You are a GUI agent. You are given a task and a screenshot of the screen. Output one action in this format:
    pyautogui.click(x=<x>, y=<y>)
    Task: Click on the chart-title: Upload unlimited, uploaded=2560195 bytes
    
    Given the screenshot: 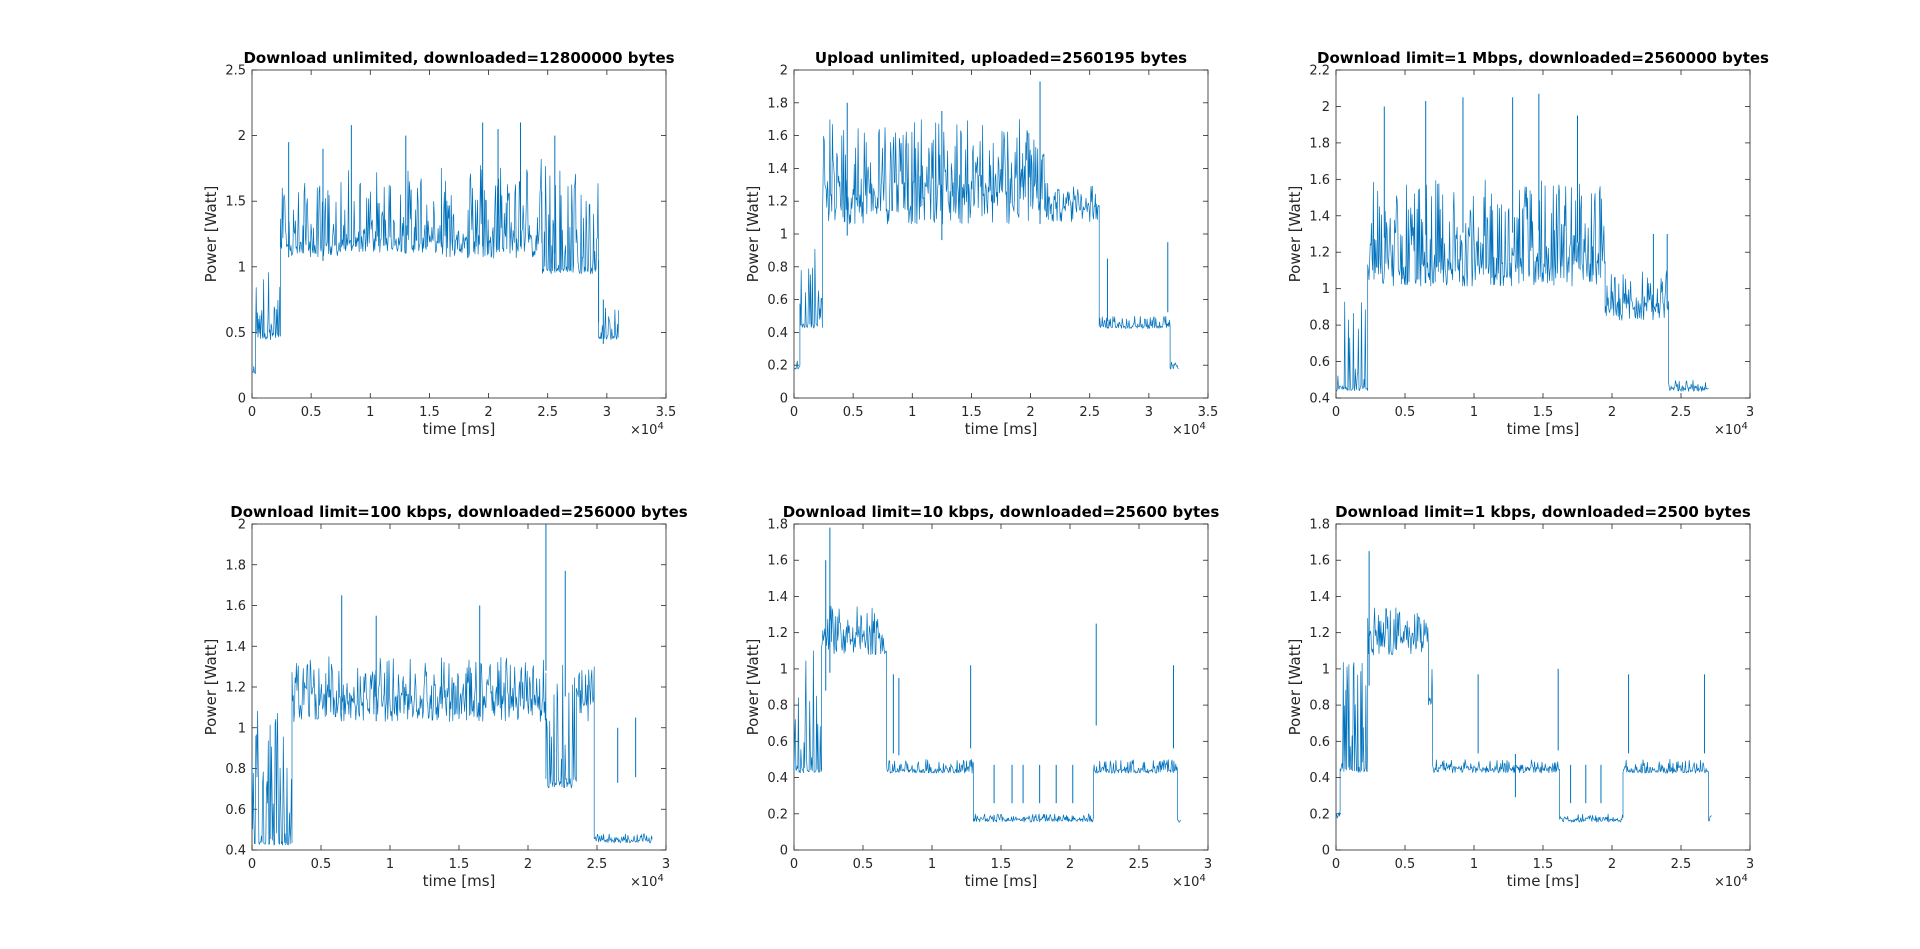 What is the action you would take?
    pyautogui.click(x=1001, y=58)
    